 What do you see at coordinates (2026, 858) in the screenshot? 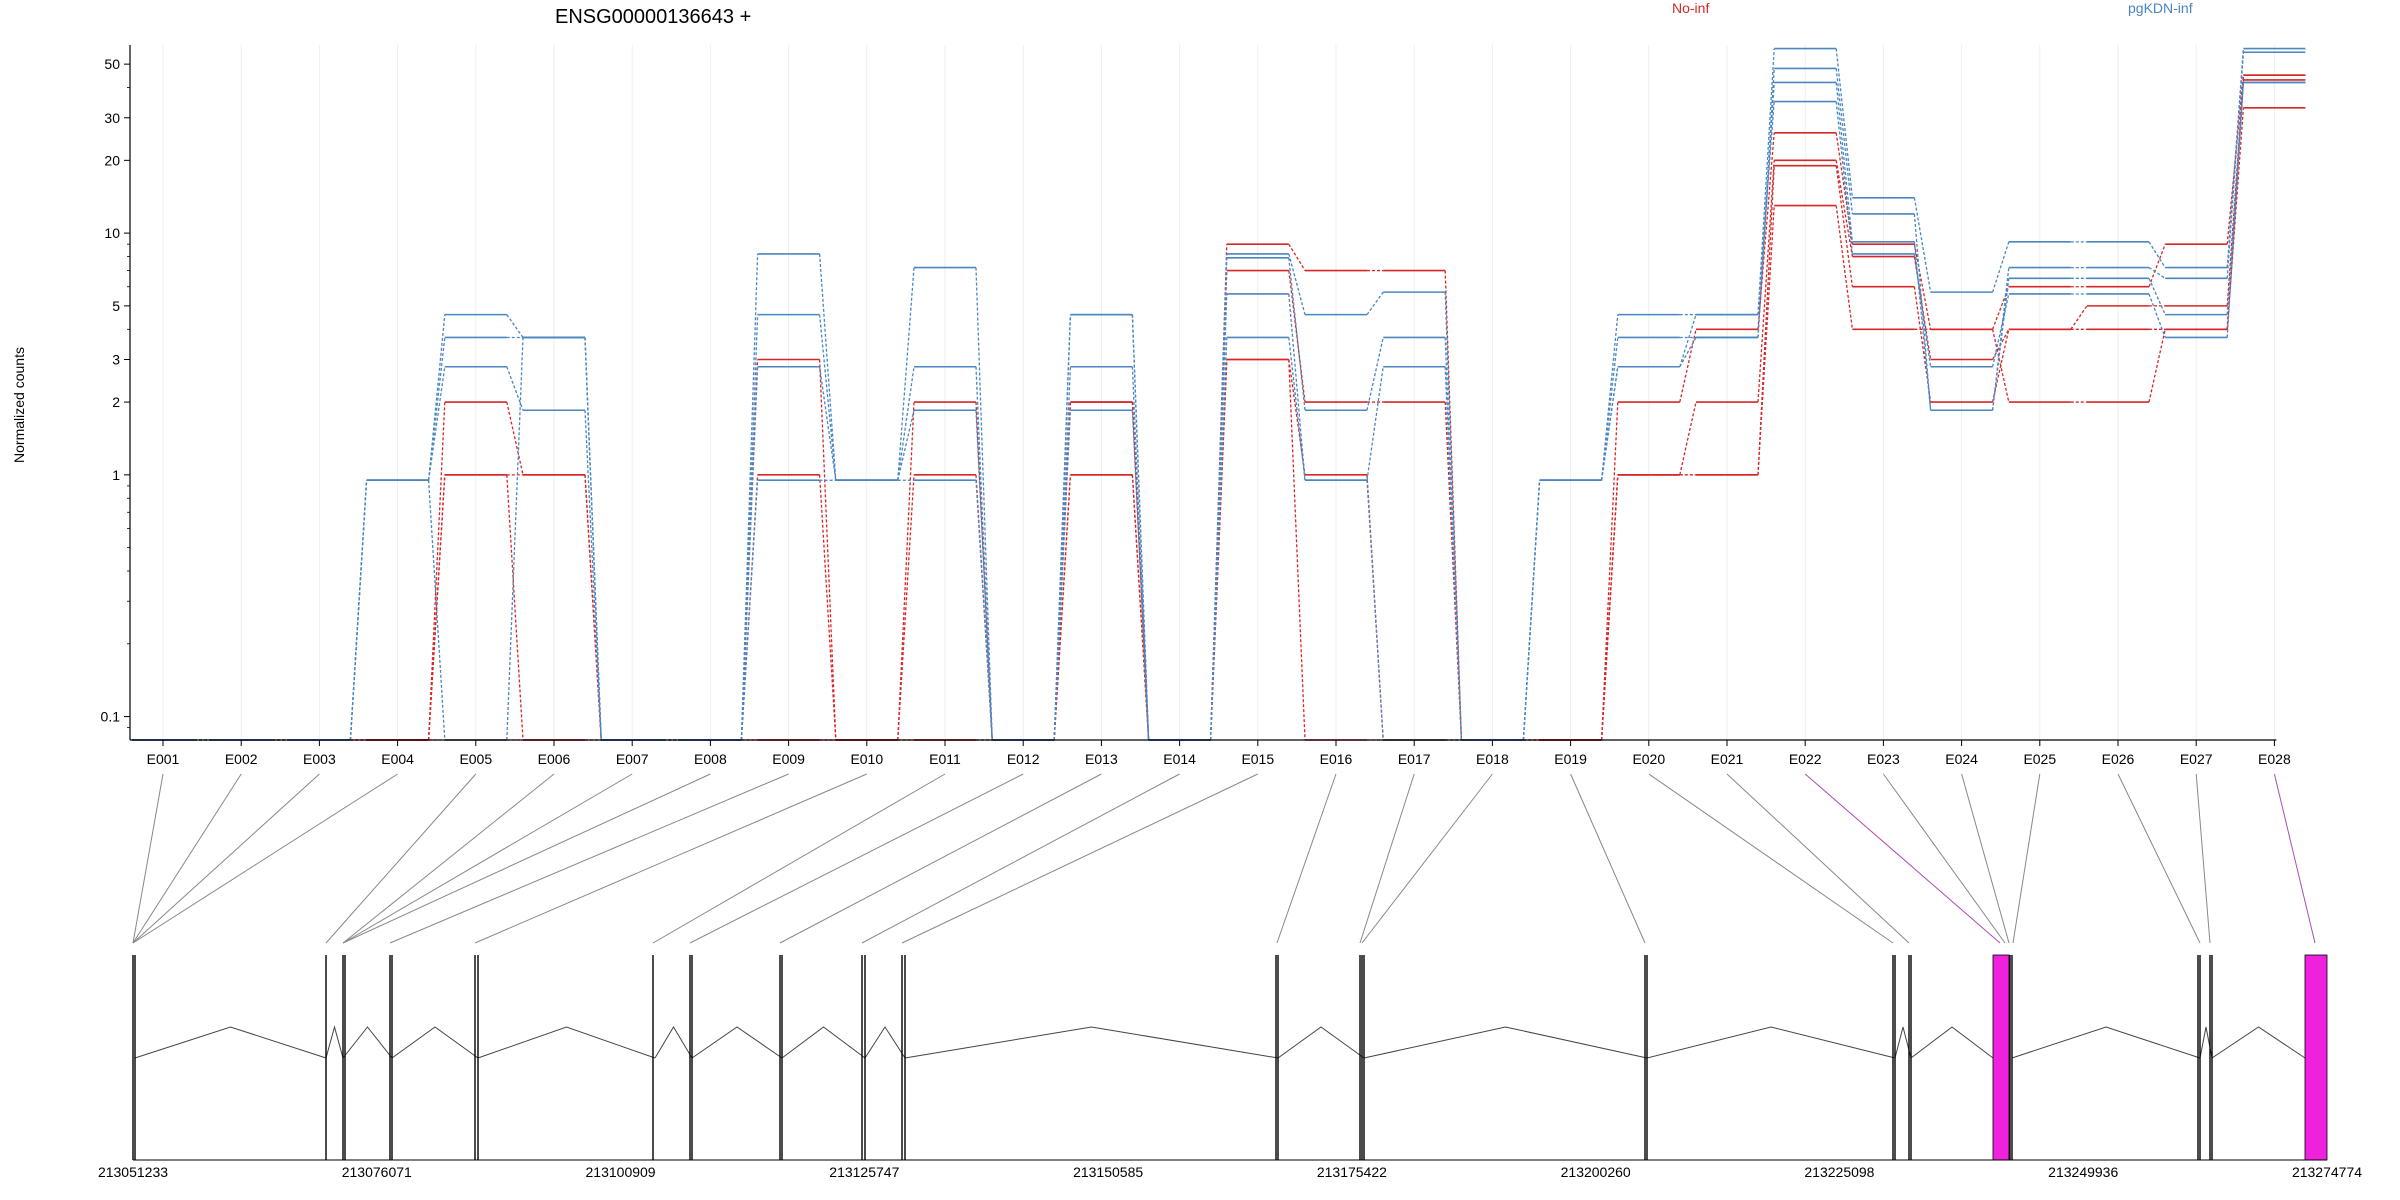
I see `connector-e025` at bounding box center [2026, 858].